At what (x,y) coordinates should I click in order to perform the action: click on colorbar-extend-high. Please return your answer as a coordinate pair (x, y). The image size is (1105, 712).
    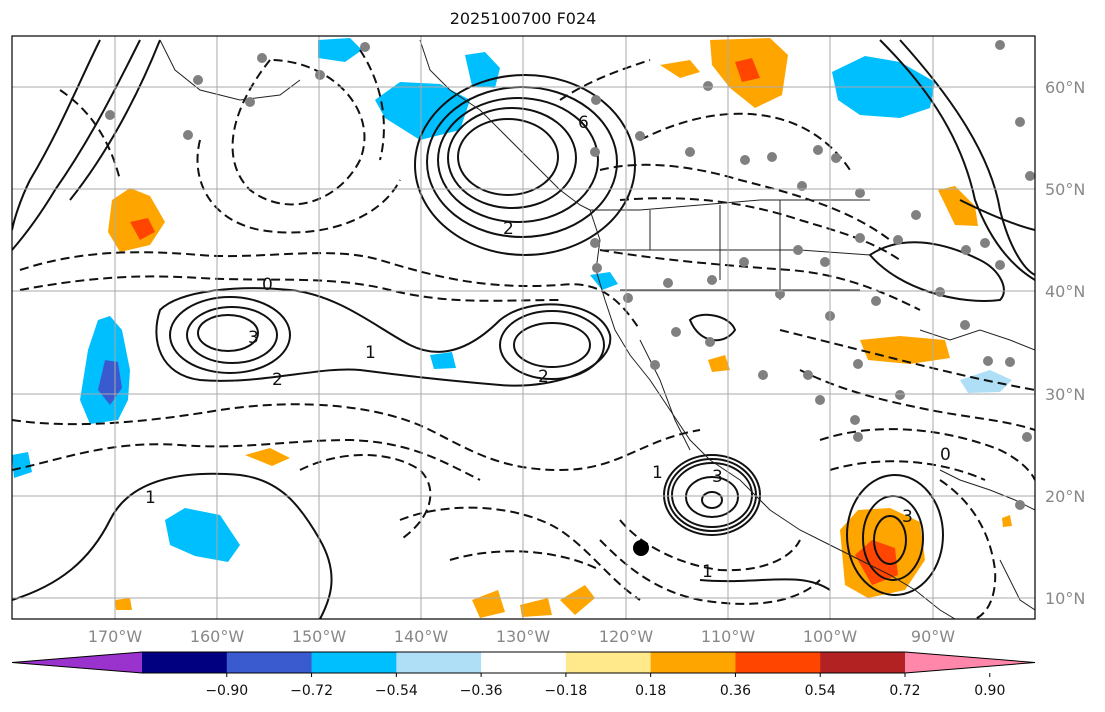
    Looking at the image, I should click on (970, 662).